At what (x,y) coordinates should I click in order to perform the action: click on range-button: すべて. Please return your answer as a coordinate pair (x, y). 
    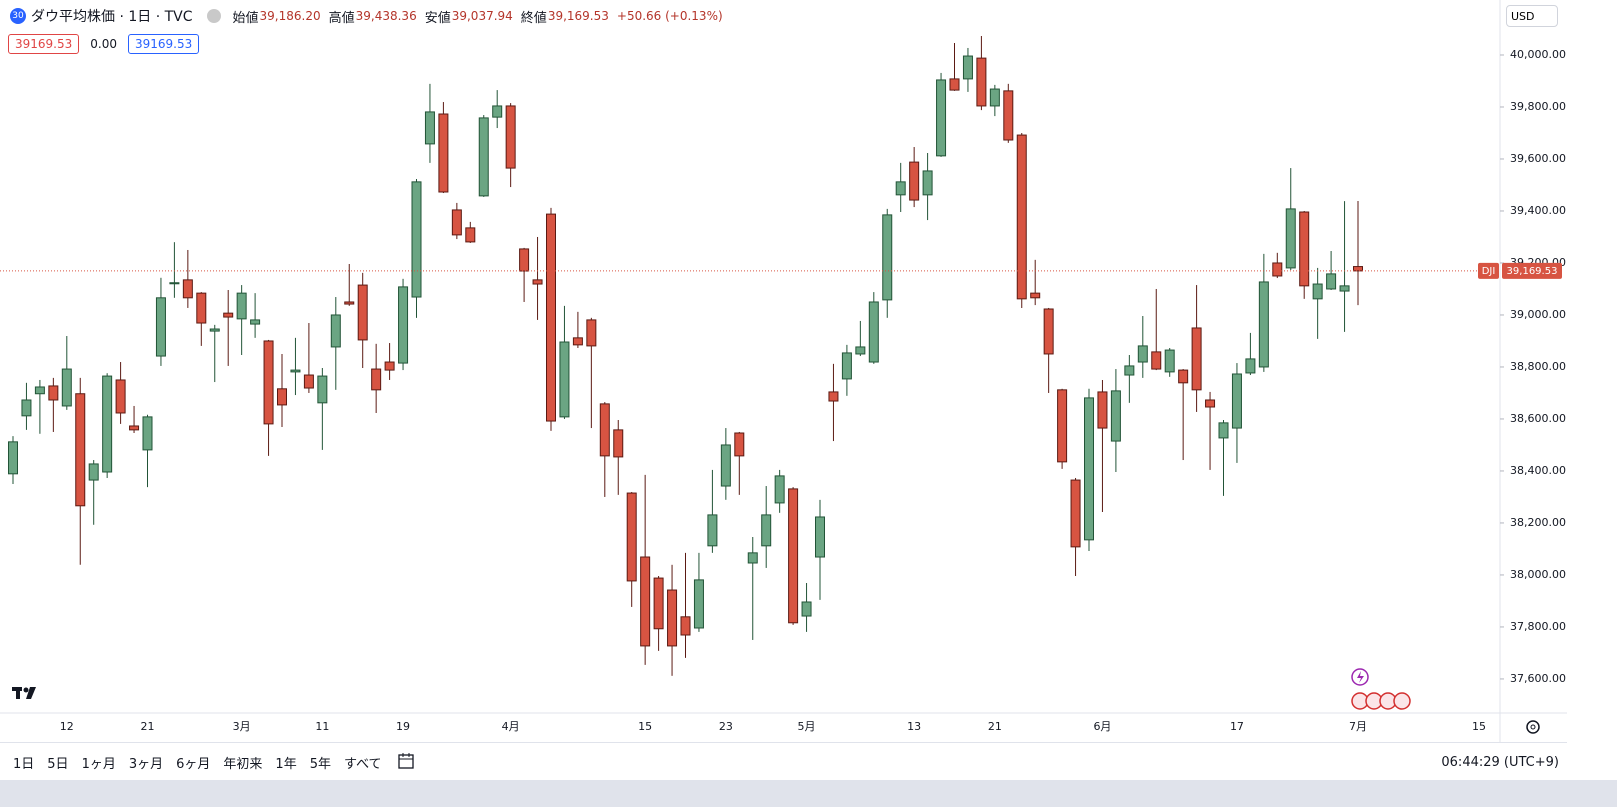
    Looking at the image, I should click on (362, 764).